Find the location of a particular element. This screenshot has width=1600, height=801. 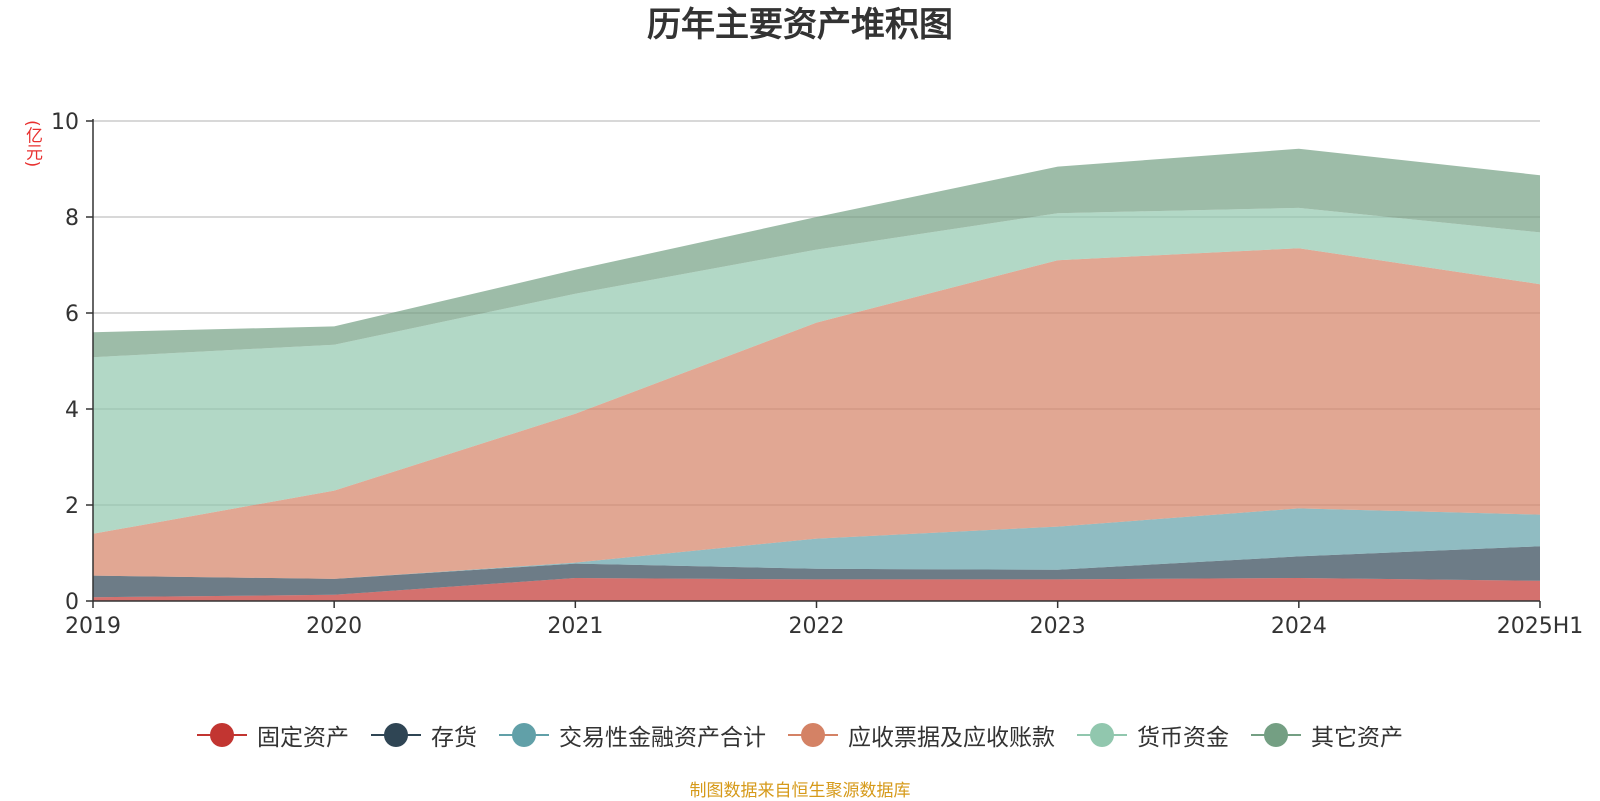

y-tick-label: 0 is located at coordinates (72, 602).